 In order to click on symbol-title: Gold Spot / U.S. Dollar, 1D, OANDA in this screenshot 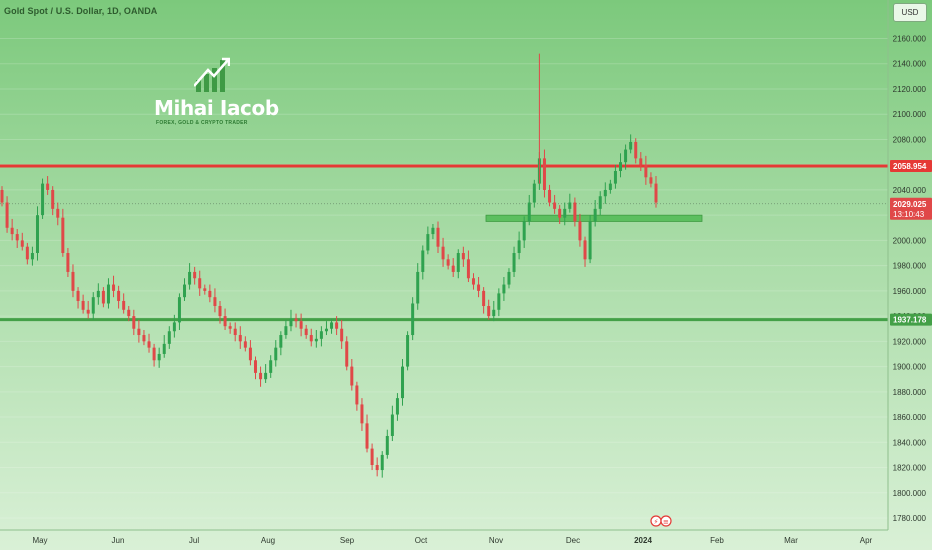, I will do `click(81, 11)`.